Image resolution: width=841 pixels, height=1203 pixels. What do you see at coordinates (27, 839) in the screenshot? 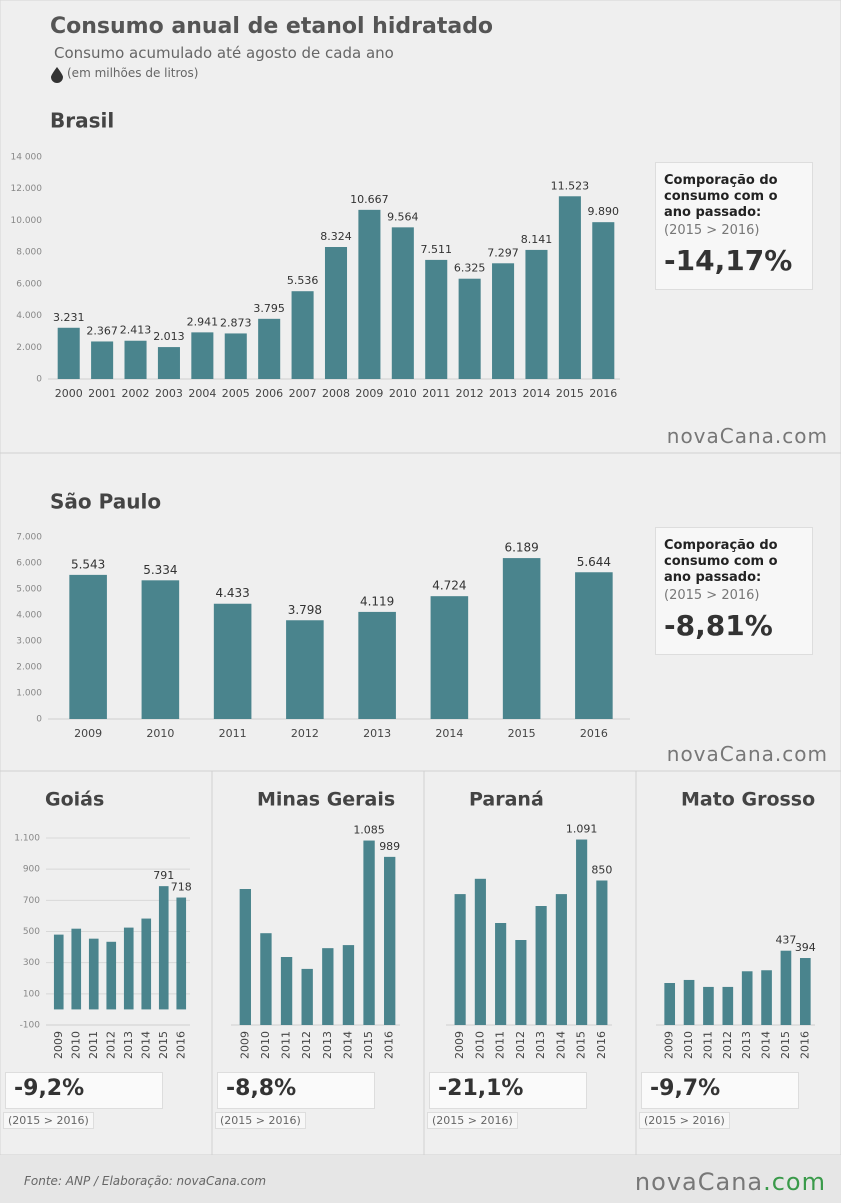
I see `y-tick-label: 1.100` at bounding box center [27, 839].